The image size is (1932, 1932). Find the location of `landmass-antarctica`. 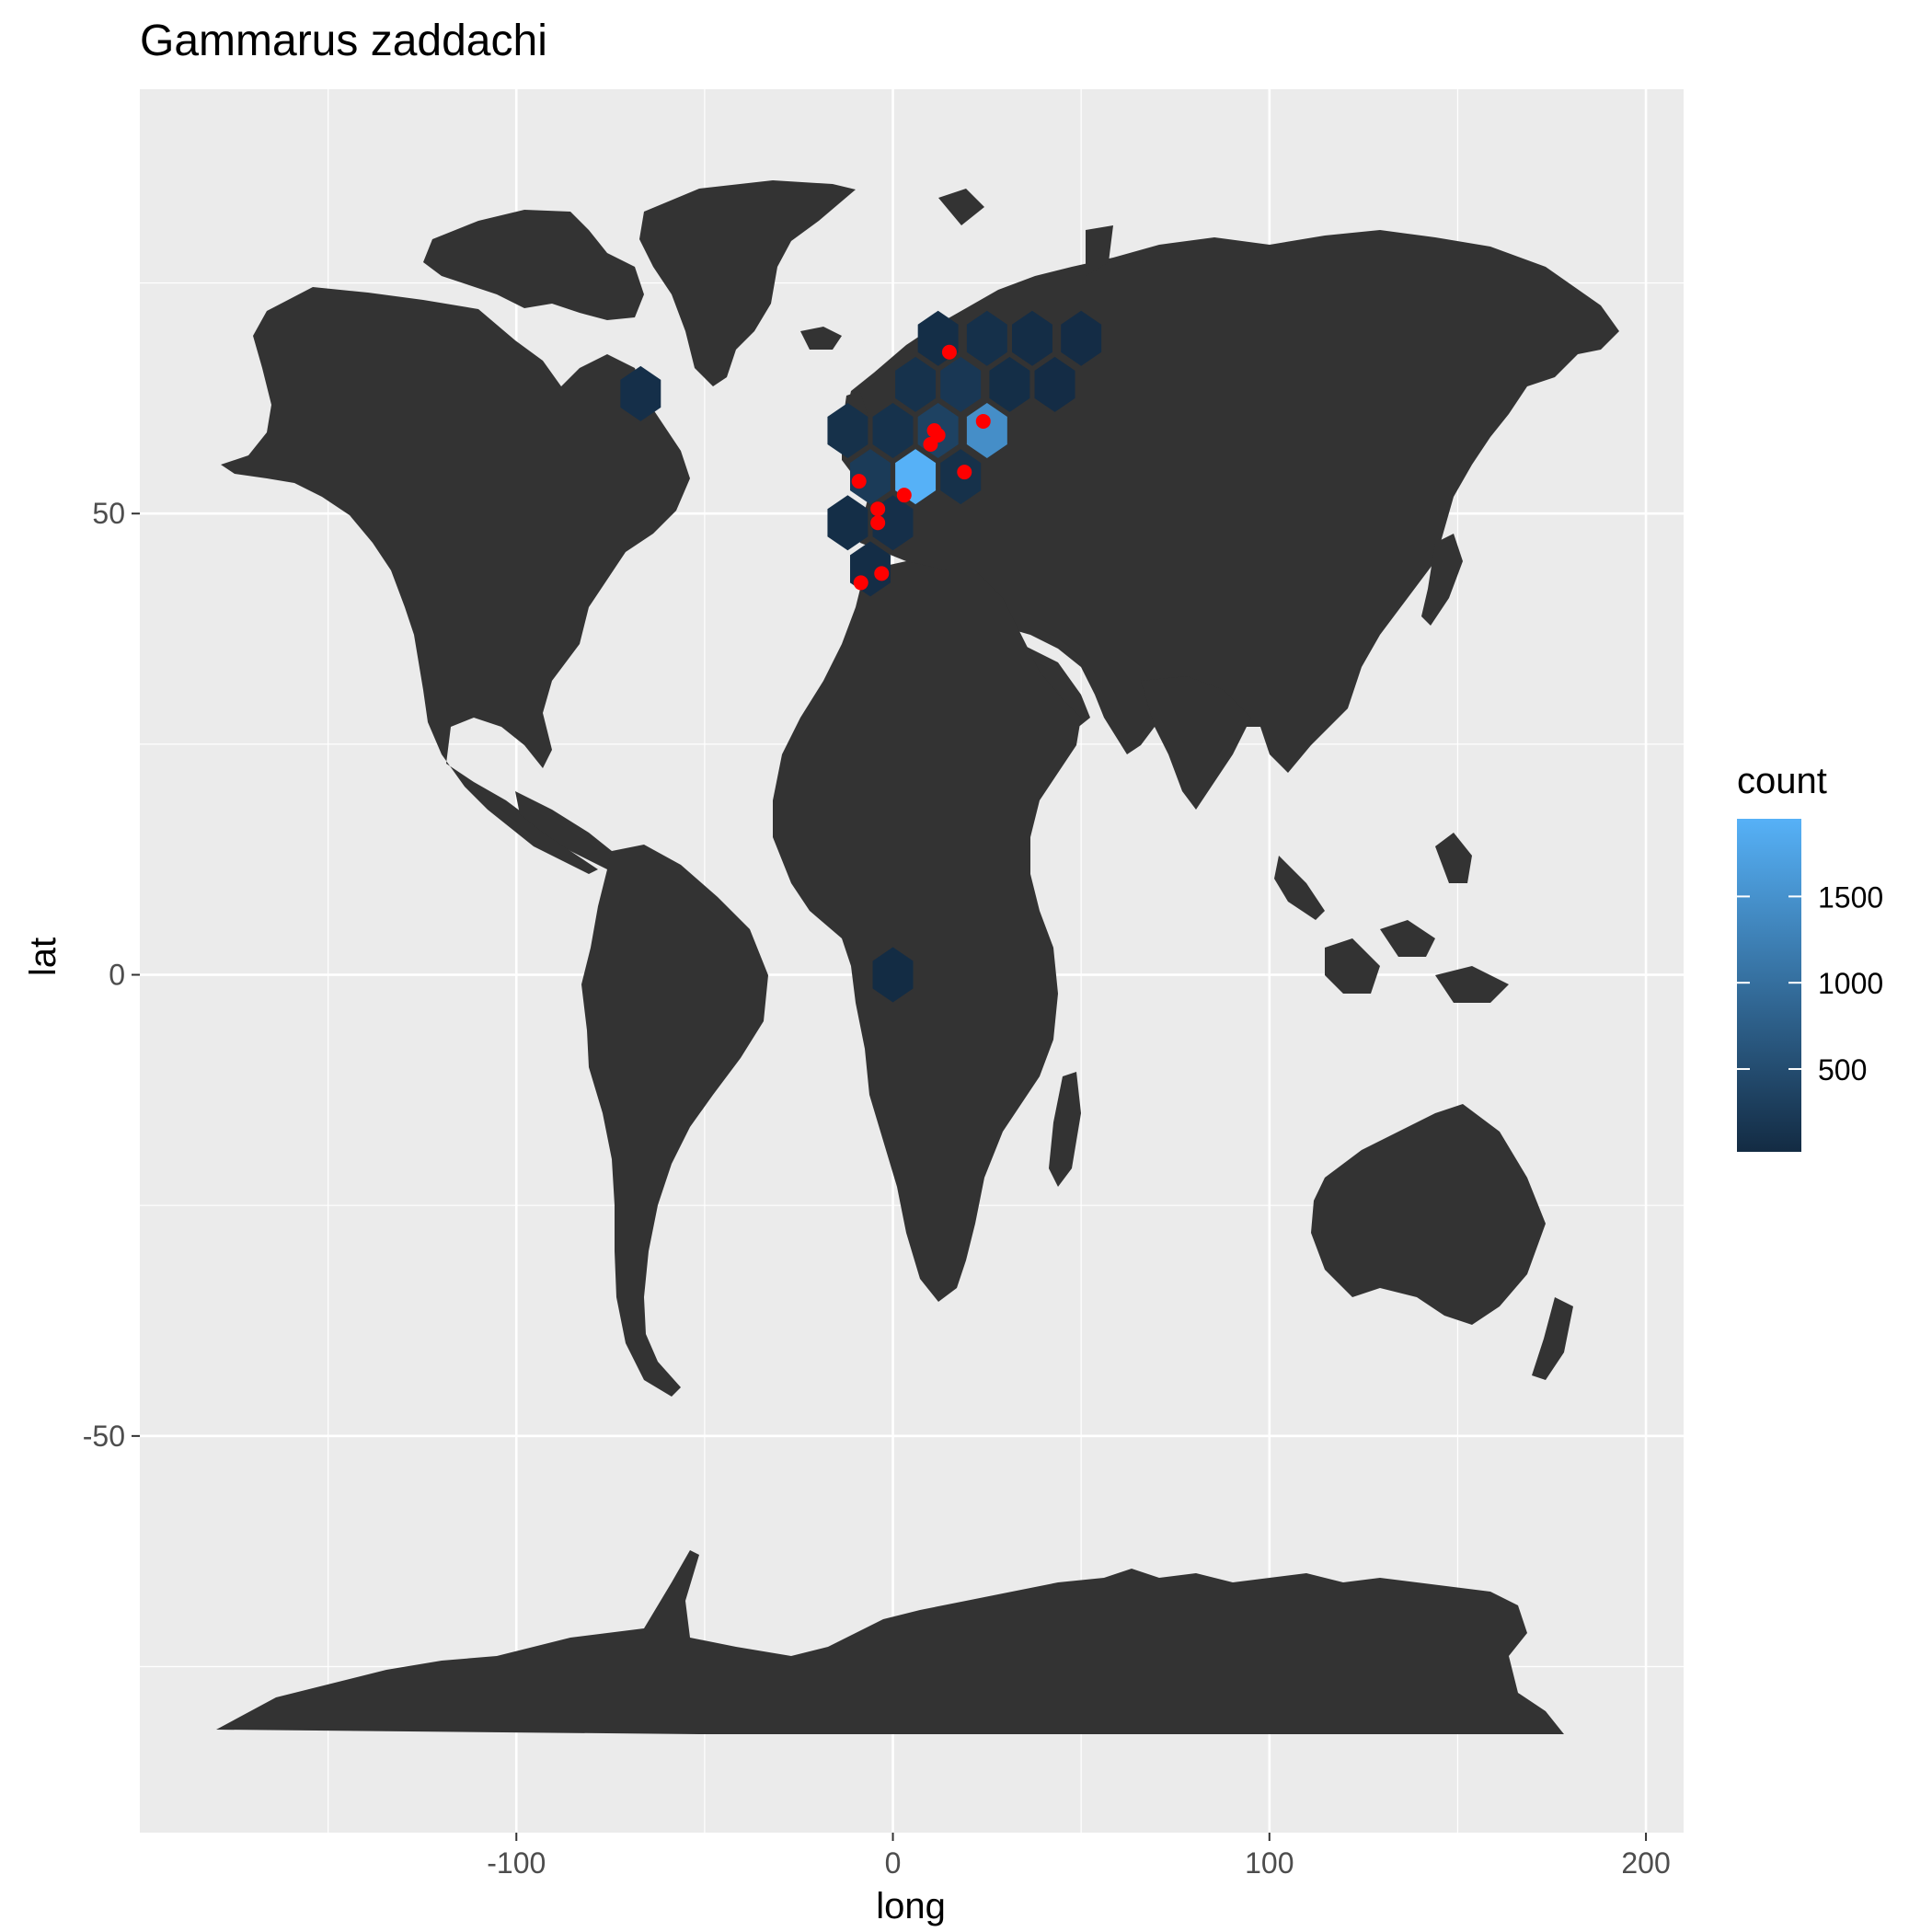

landmass-antarctica is located at coordinates (890, 1642).